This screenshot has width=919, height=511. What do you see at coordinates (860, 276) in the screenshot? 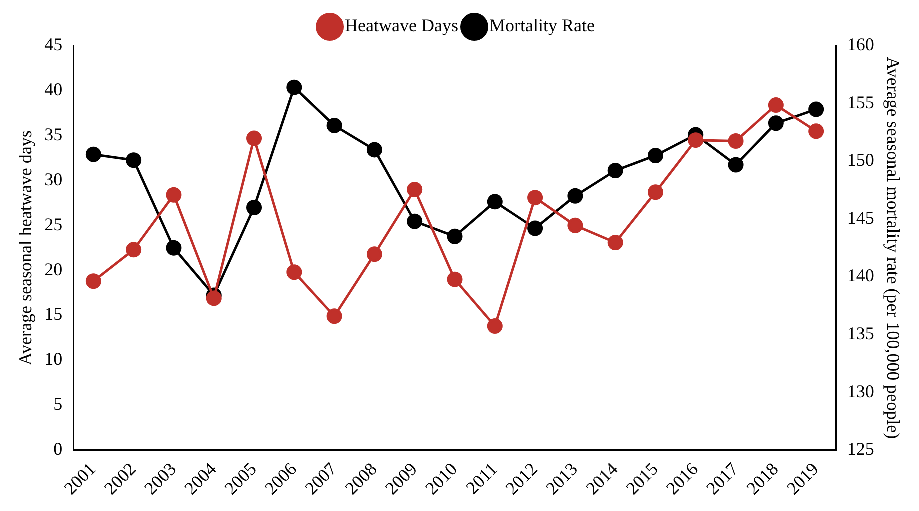
I see `y2-tick-label: 140` at bounding box center [860, 276].